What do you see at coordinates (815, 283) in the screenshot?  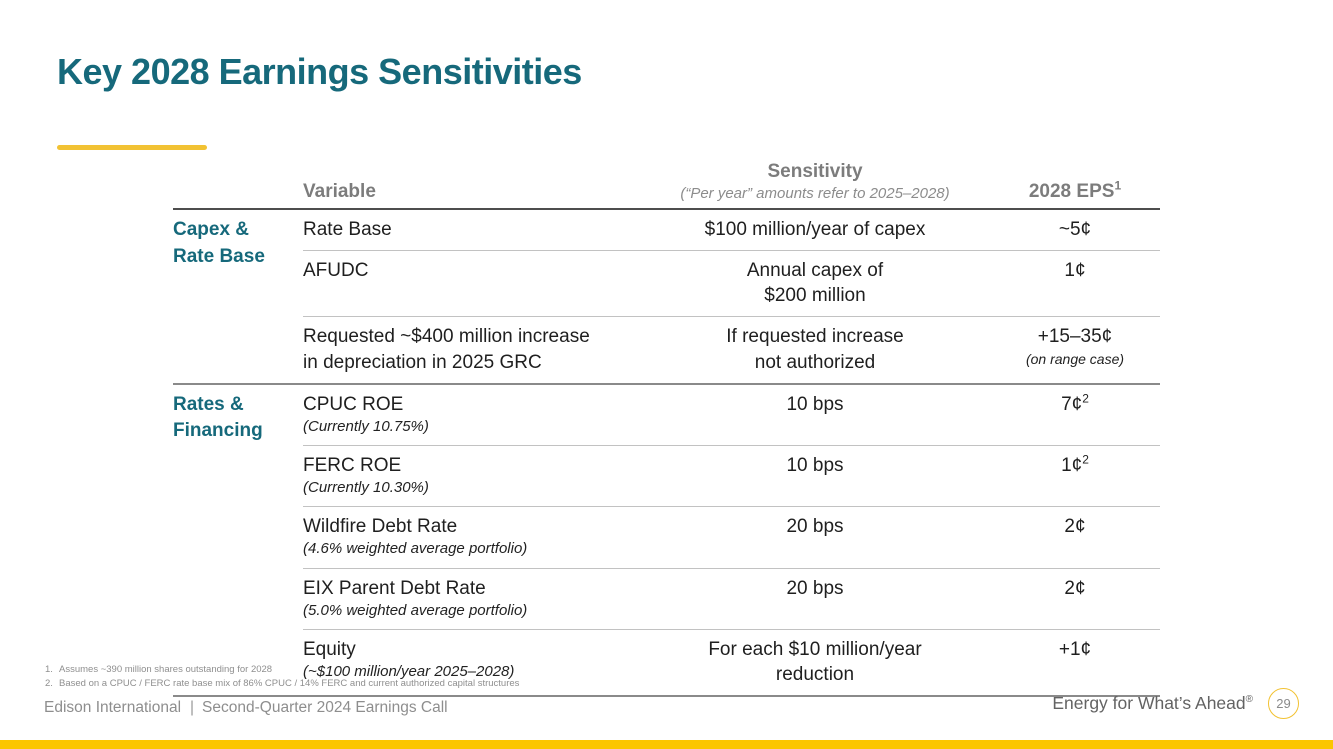 I see `sensitivity-cell: Annual capex of $200 million` at bounding box center [815, 283].